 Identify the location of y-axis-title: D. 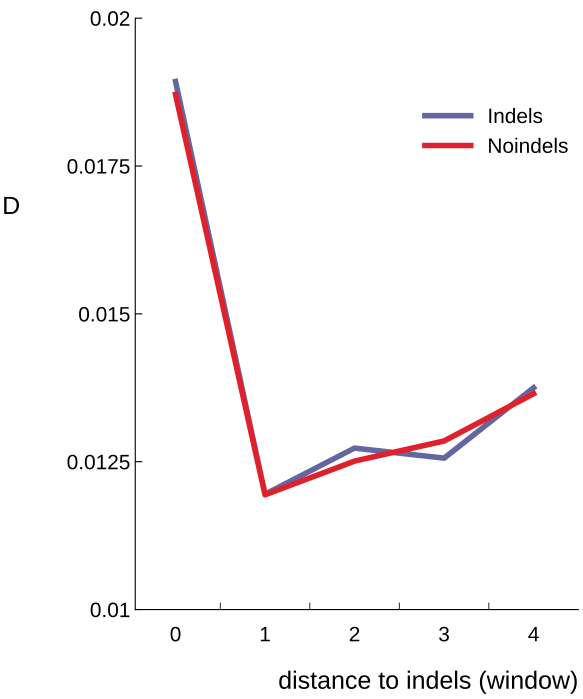
(12, 205).